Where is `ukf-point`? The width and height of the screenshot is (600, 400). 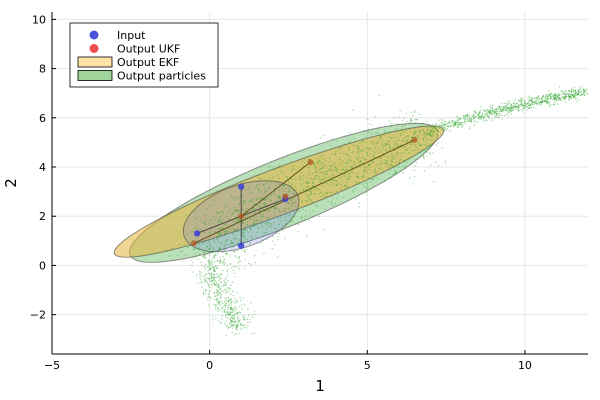
ukf-point is located at coordinates (241, 216).